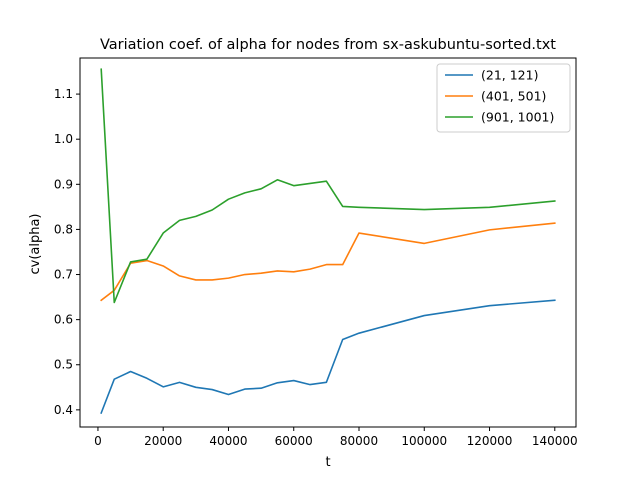 The width and height of the screenshot is (640, 478). What do you see at coordinates (63, 320) in the screenshot?
I see `y-tick-label: 0.6` at bounding box center [63, 320].